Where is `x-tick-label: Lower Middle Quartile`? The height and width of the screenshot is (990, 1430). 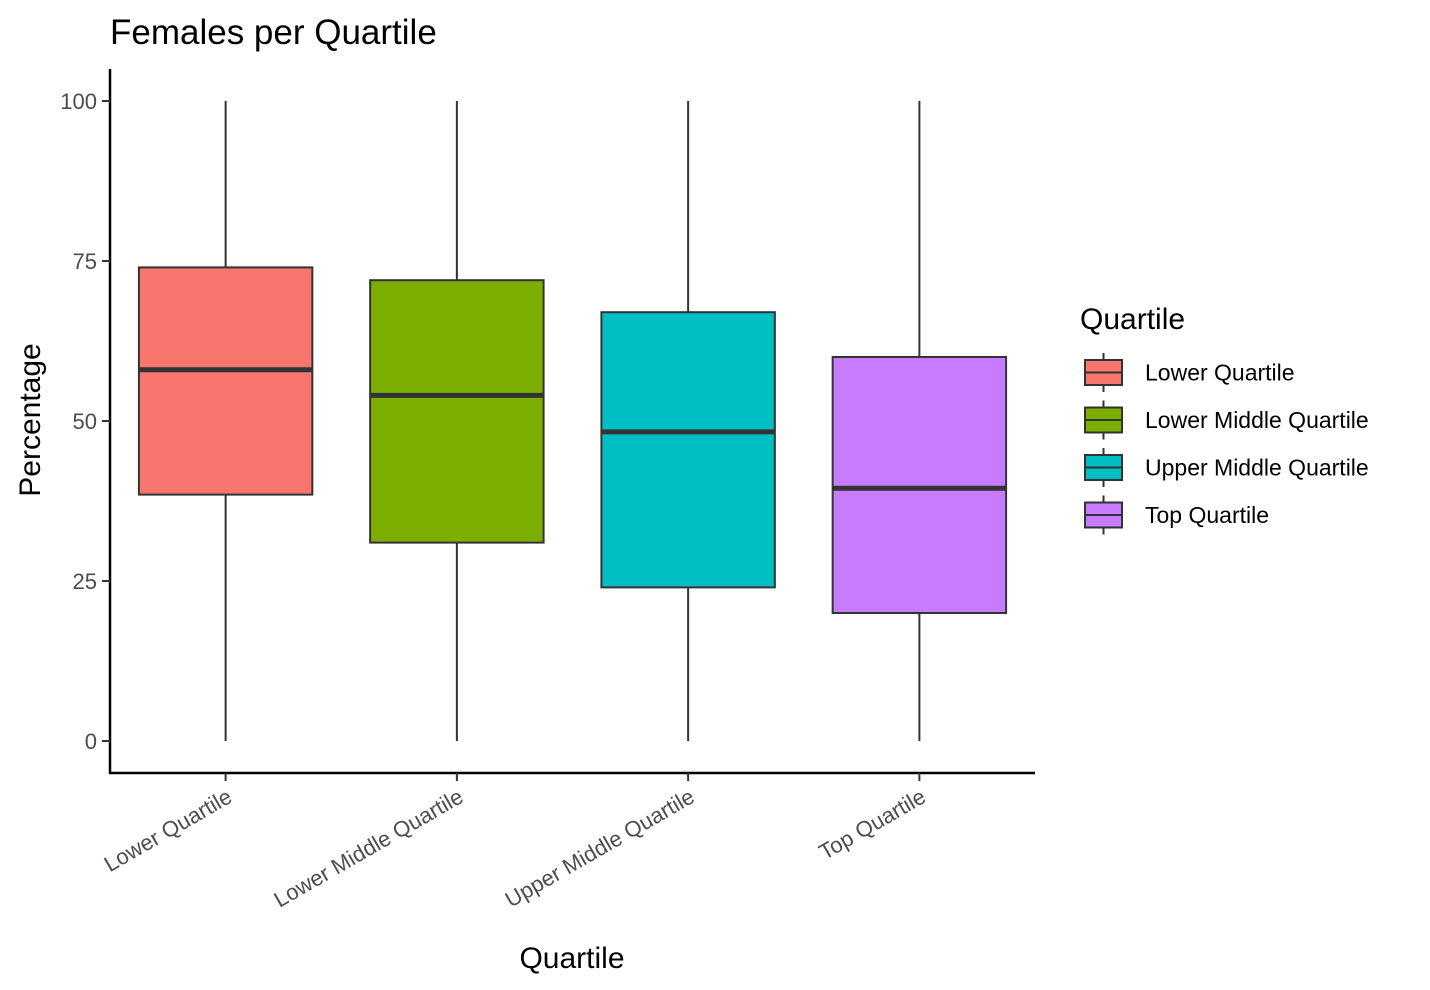 x-tick-label: Lower Middle Quartile is located at coordinates (369, 848).